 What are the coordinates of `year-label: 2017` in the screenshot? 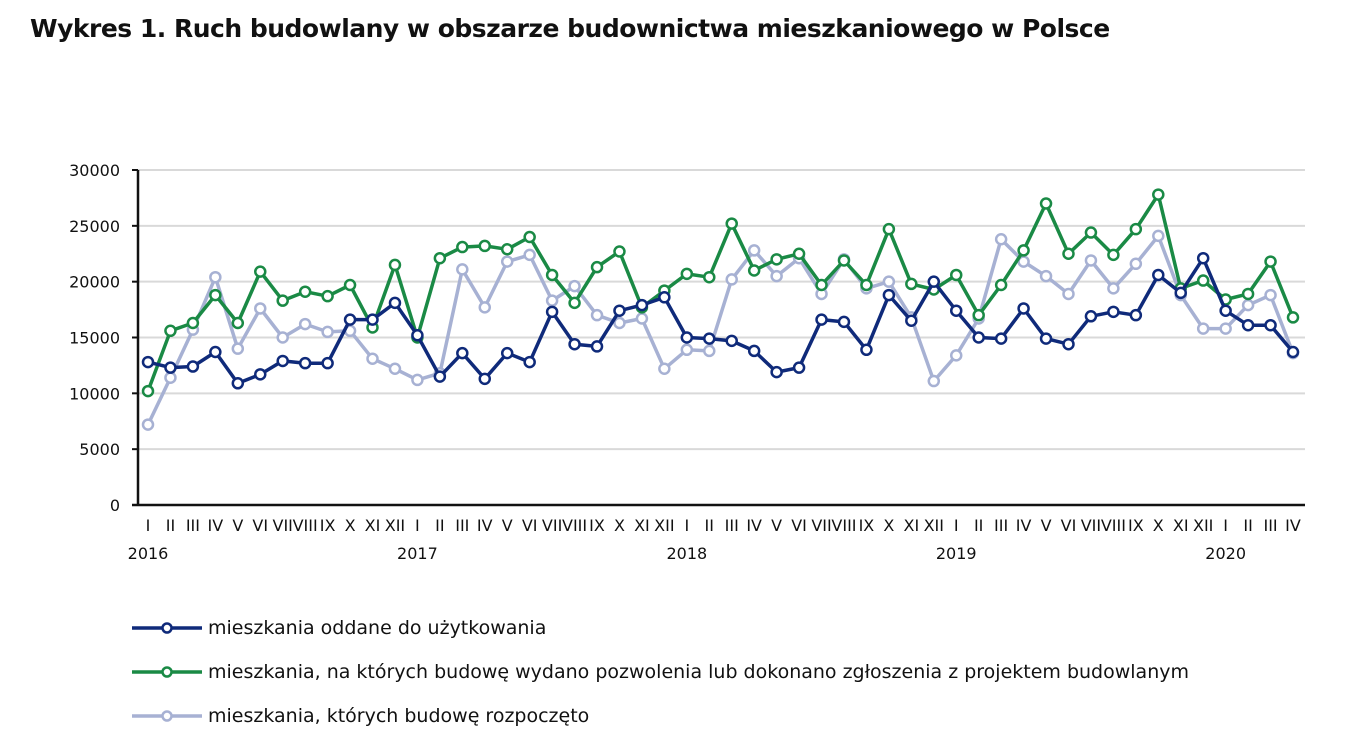 It's located at (417, 553).